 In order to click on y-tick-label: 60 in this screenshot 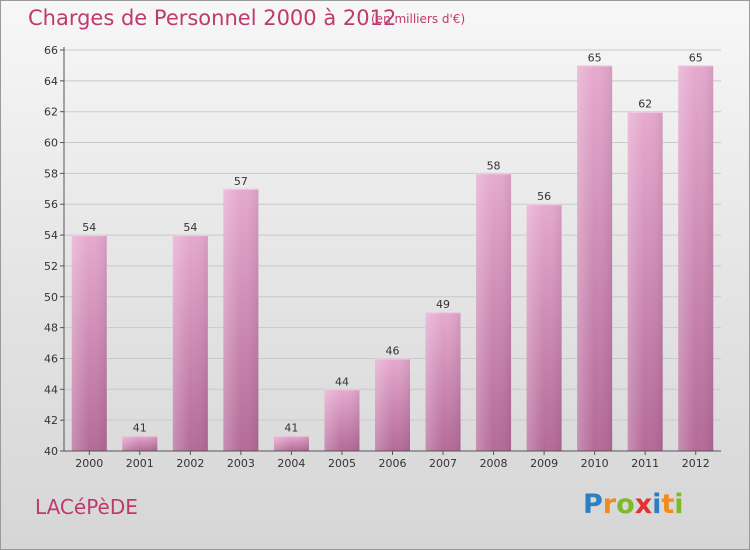, I will do `click(51, 143)`.